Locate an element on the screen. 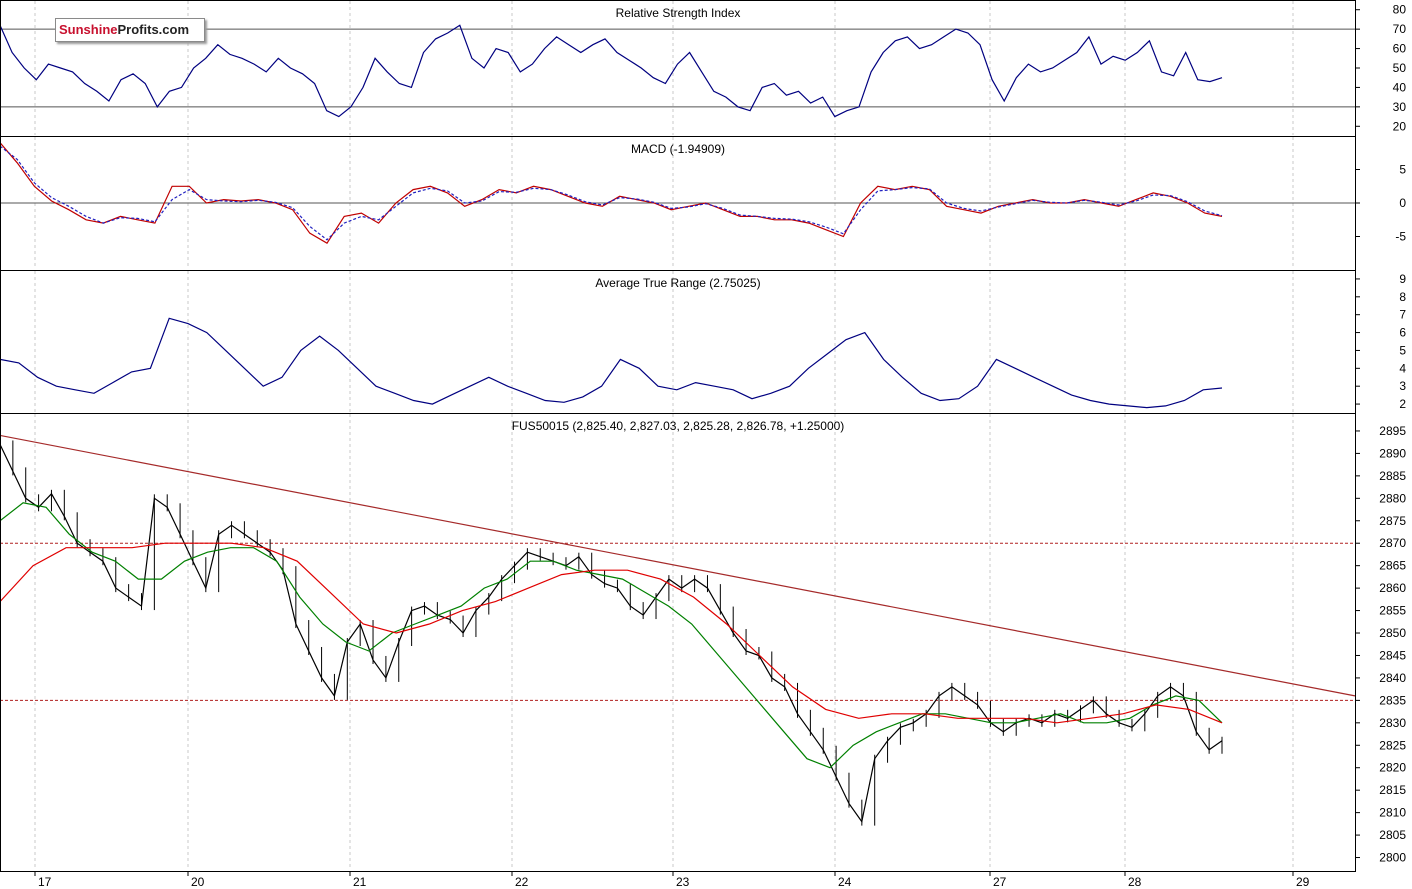 The image size is (1412, 889). price-y-tick-label: 2815 is located at coordinates (1392, 790).